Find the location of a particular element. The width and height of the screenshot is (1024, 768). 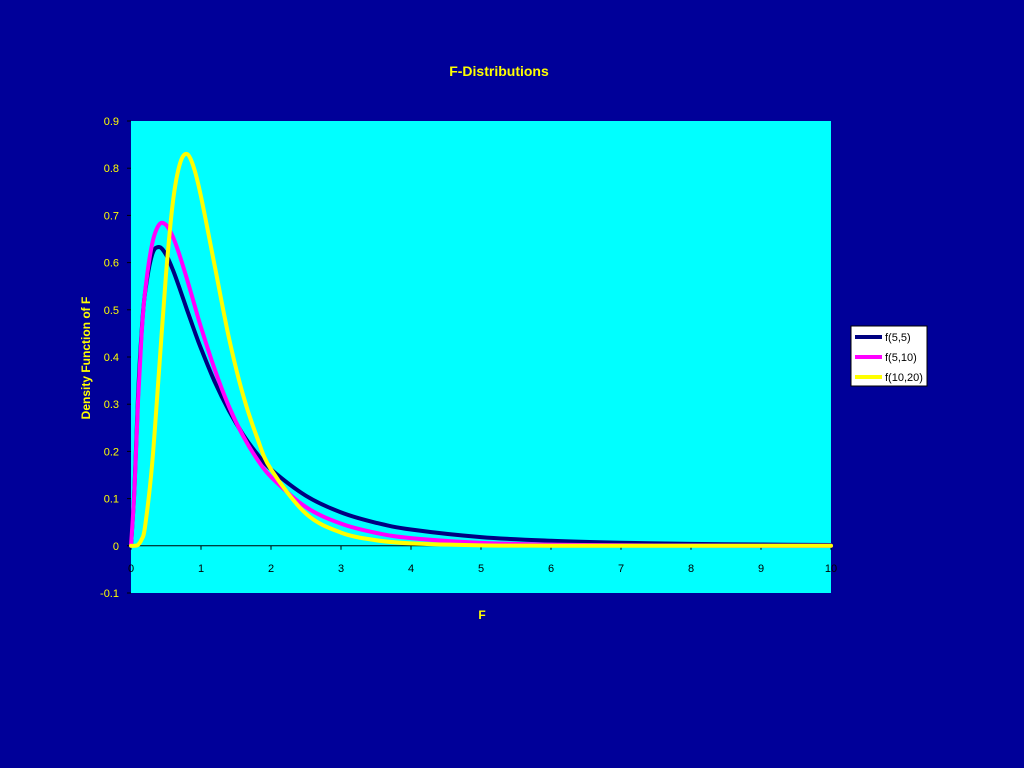

y-tick-label: 0.8 is located at coordinates (111, 169).